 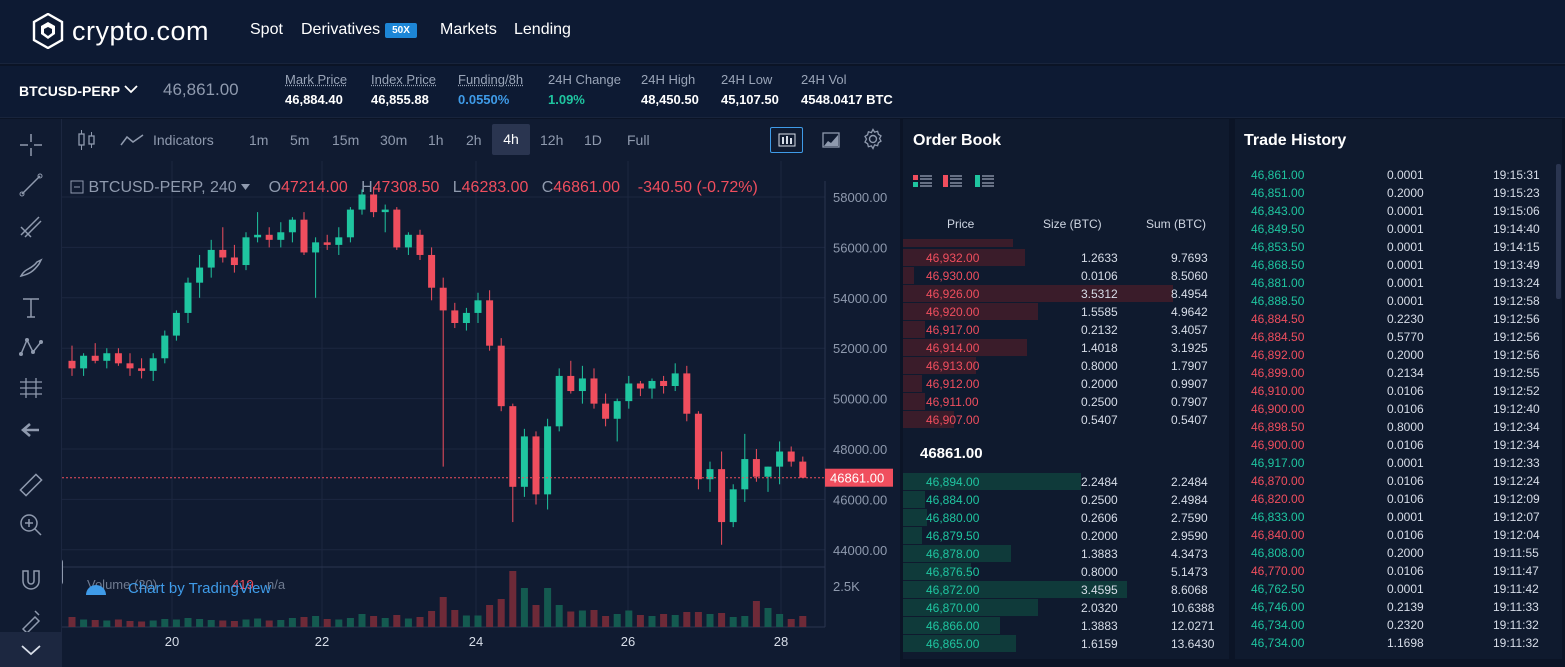 I want to click on orderbook-size: 1.5585, so click(x=1099, y=312).